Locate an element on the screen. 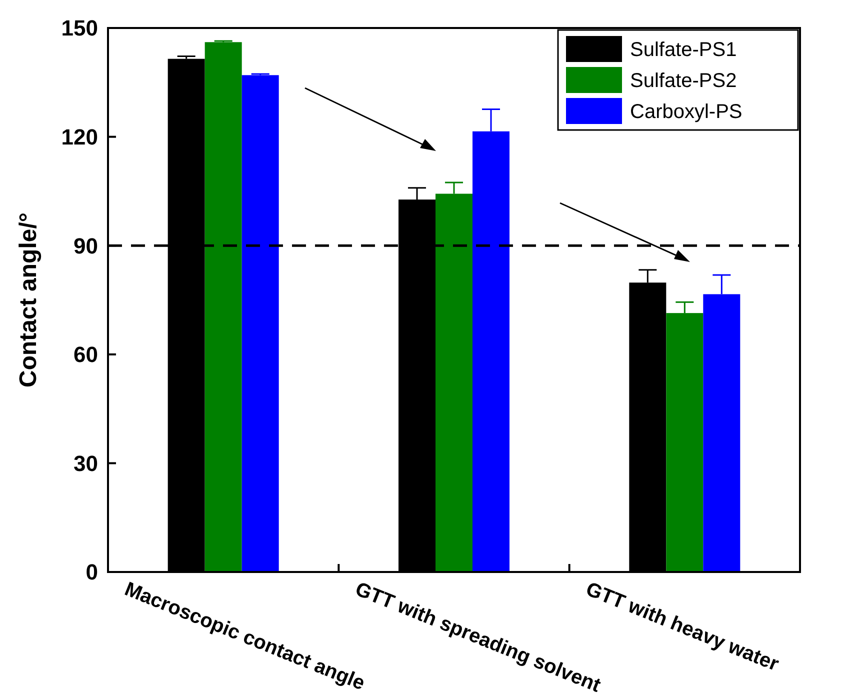 The image size is (853, 698). y-tick-label: 120 is located at coordinates (79, 137).